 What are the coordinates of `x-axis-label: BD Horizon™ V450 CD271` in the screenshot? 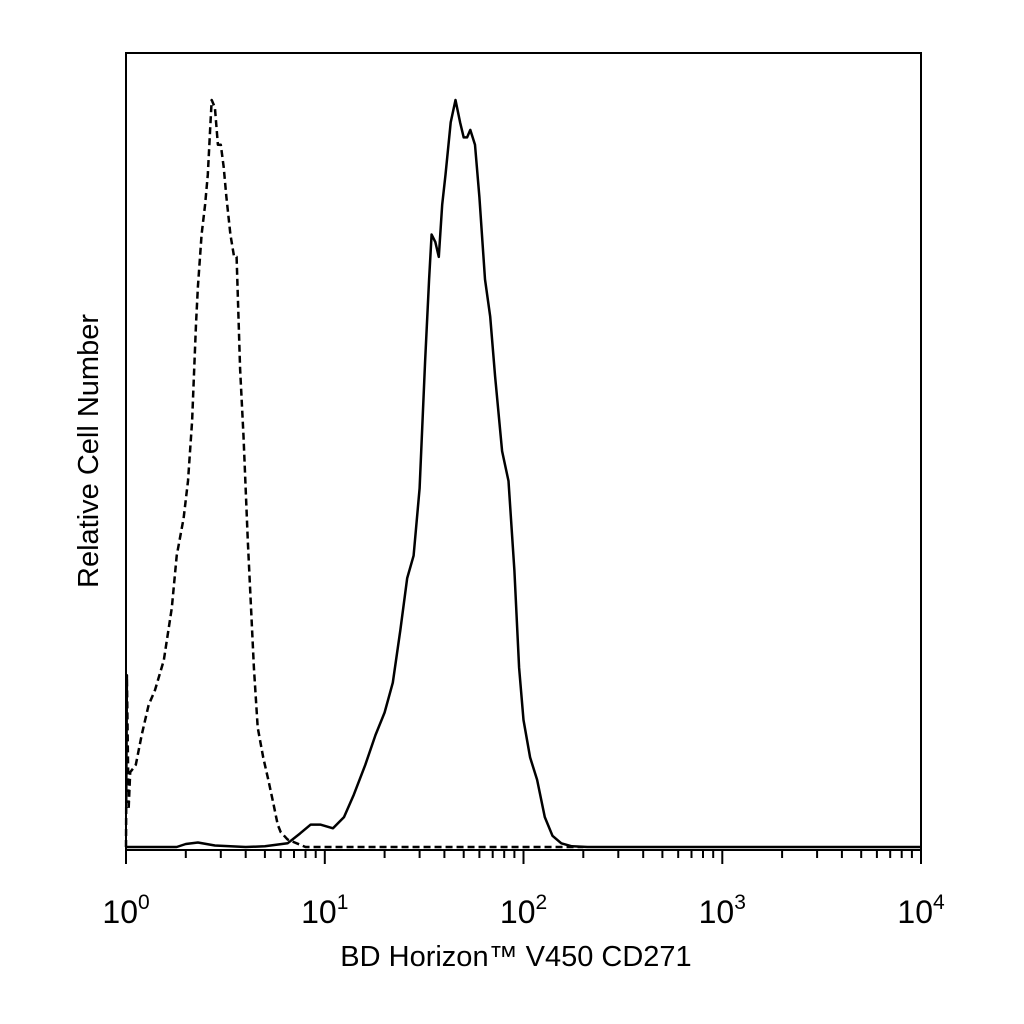 It's located at (515, 957).